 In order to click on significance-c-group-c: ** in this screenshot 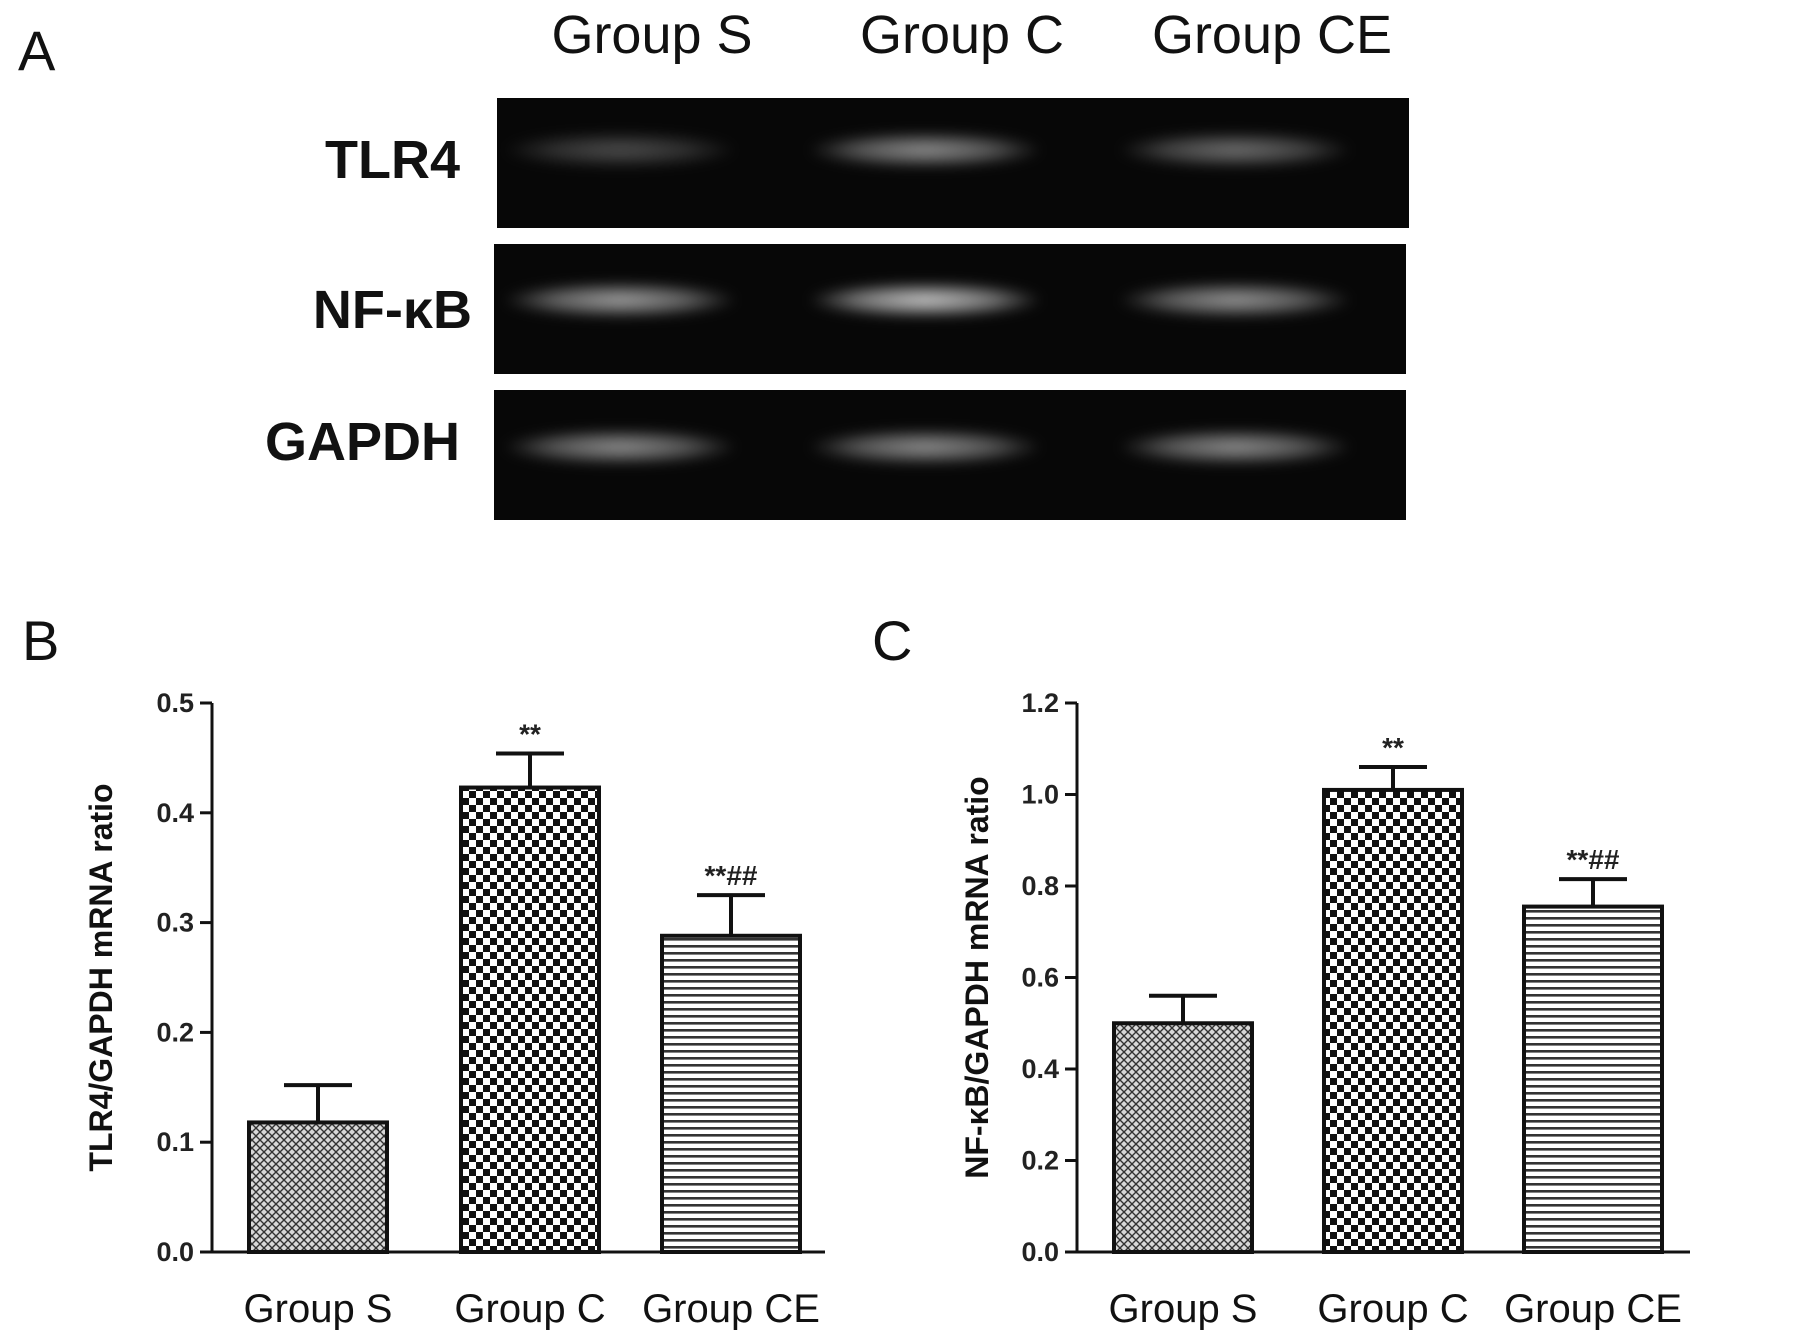, I will do `click(1393, 747)`.